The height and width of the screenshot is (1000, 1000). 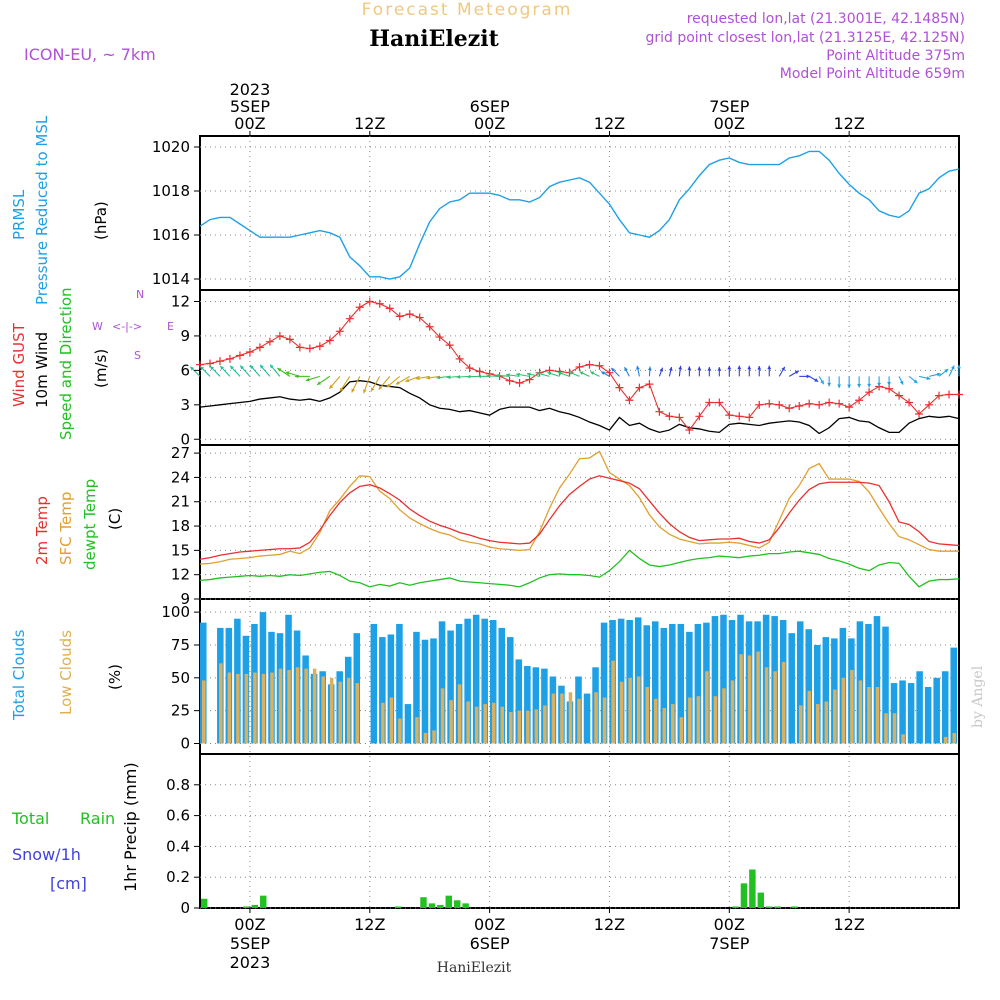 What do you see at coordinates (75, 827) in the screenshot?
I see `precip-labels: Total Rain Snow/1h [cm] 1hr Precip (mm)` at bounding box center [75, 827].